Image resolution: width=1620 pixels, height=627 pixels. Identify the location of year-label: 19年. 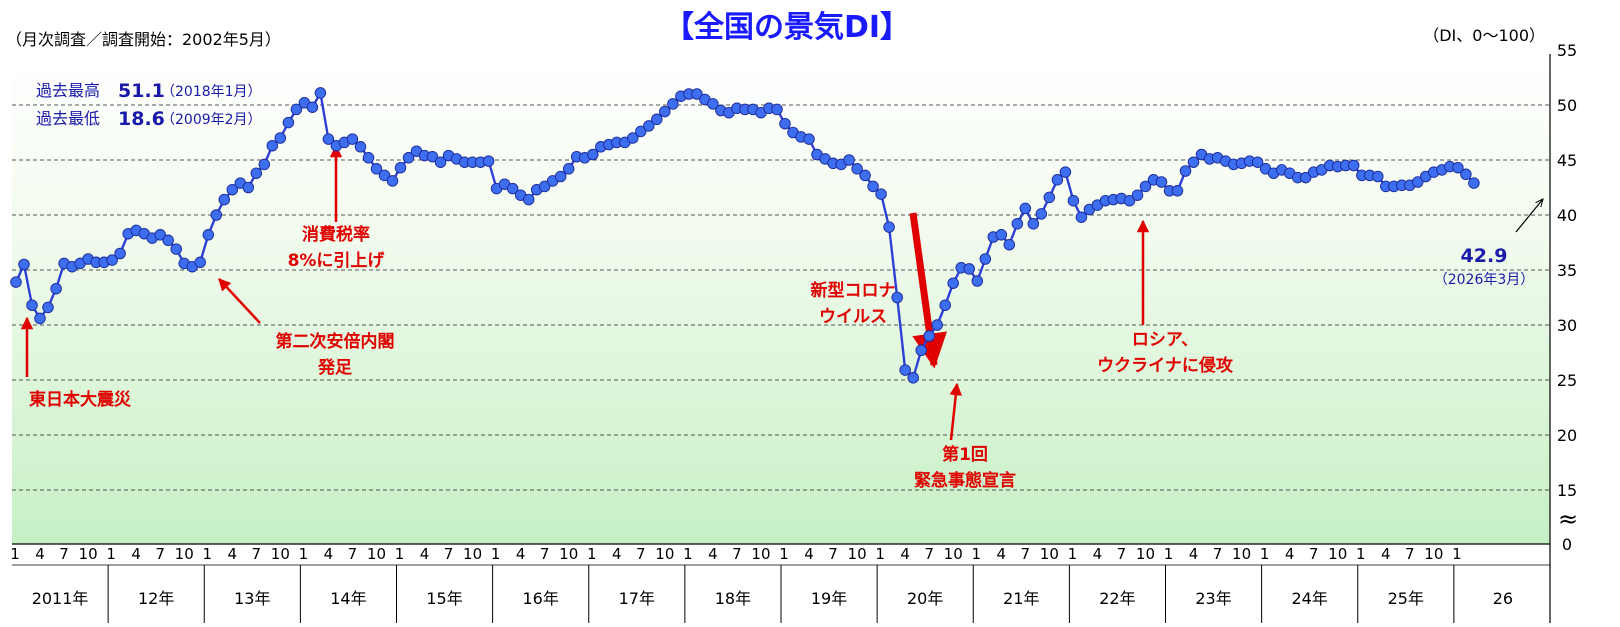
(829, 598).